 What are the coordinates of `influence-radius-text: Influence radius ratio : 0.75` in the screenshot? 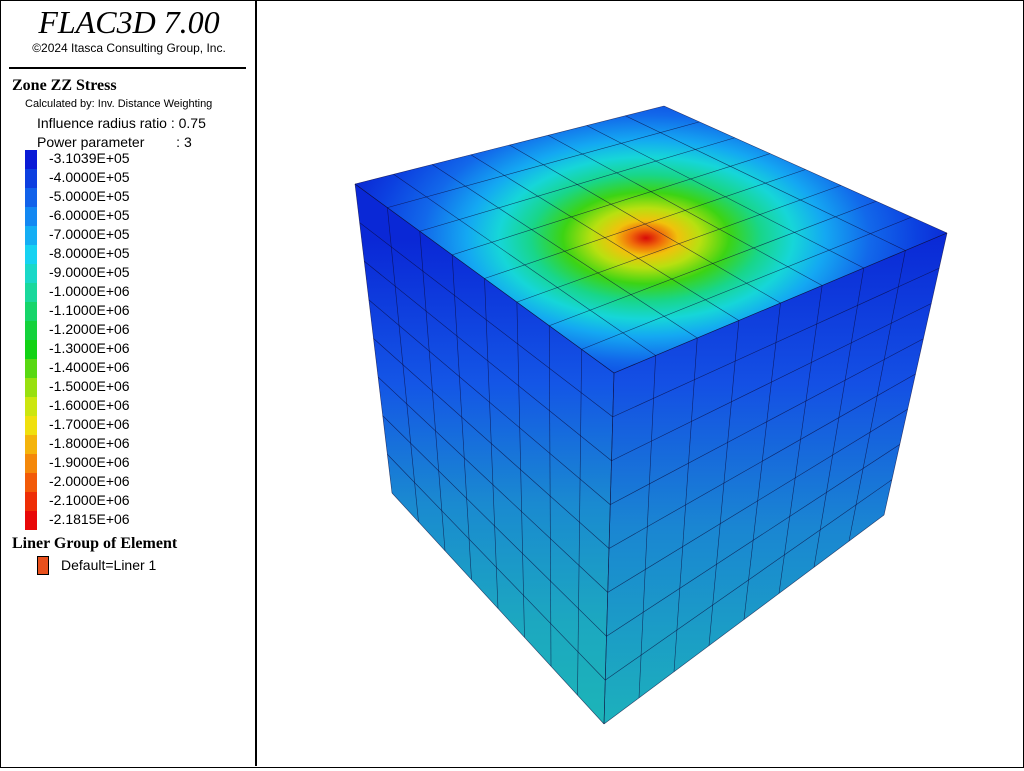 It's located at (121, 123).